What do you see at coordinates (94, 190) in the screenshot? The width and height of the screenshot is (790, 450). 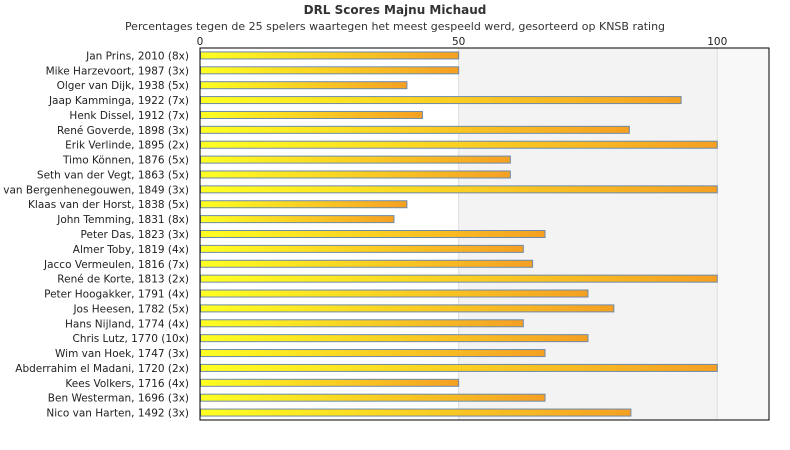 I see `category-label: Sander van Bergenhenegouwen, 1849 (3x)` at bounding box center [94, 190].